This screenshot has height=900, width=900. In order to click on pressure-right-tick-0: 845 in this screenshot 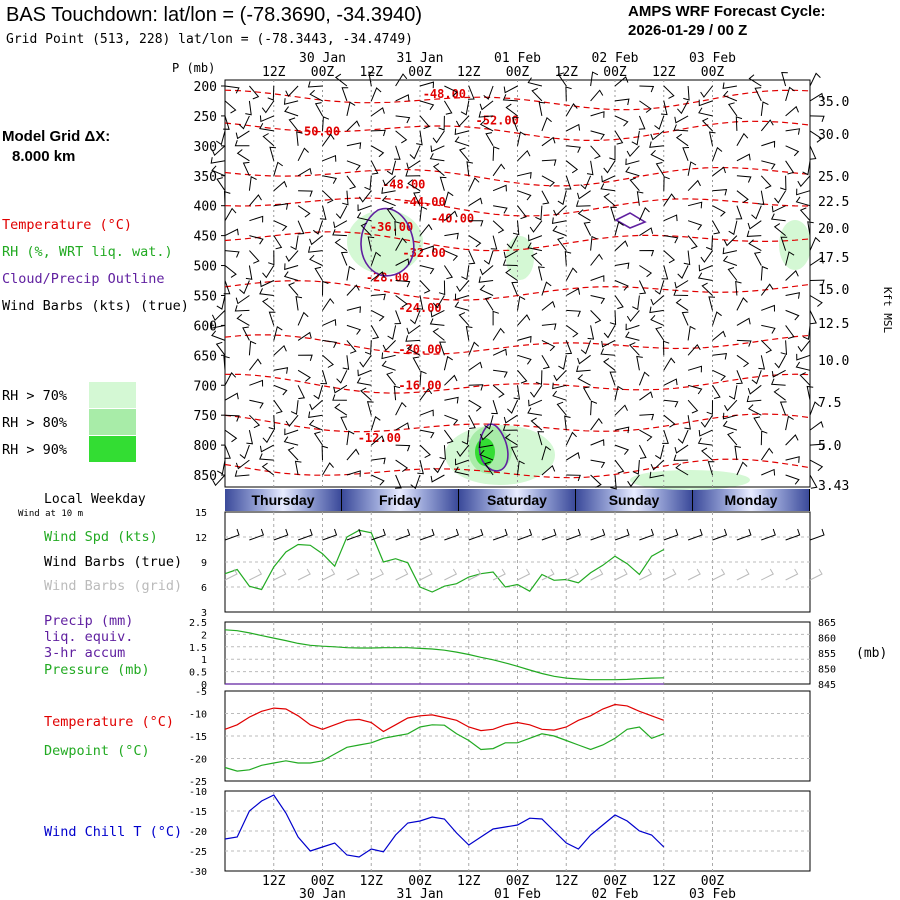, I will do `click(827, 685)`.